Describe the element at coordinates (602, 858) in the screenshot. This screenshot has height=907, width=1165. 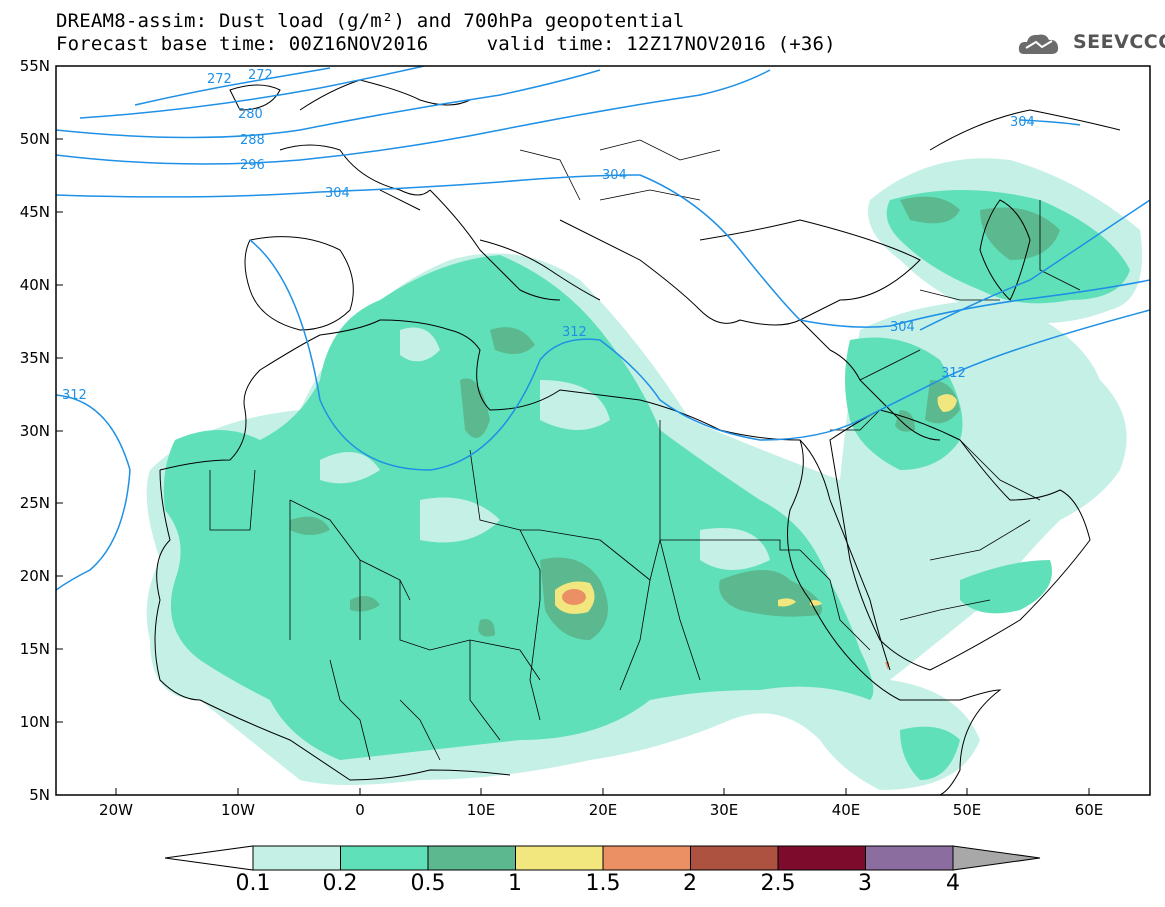
I see `colorbar` at that location.